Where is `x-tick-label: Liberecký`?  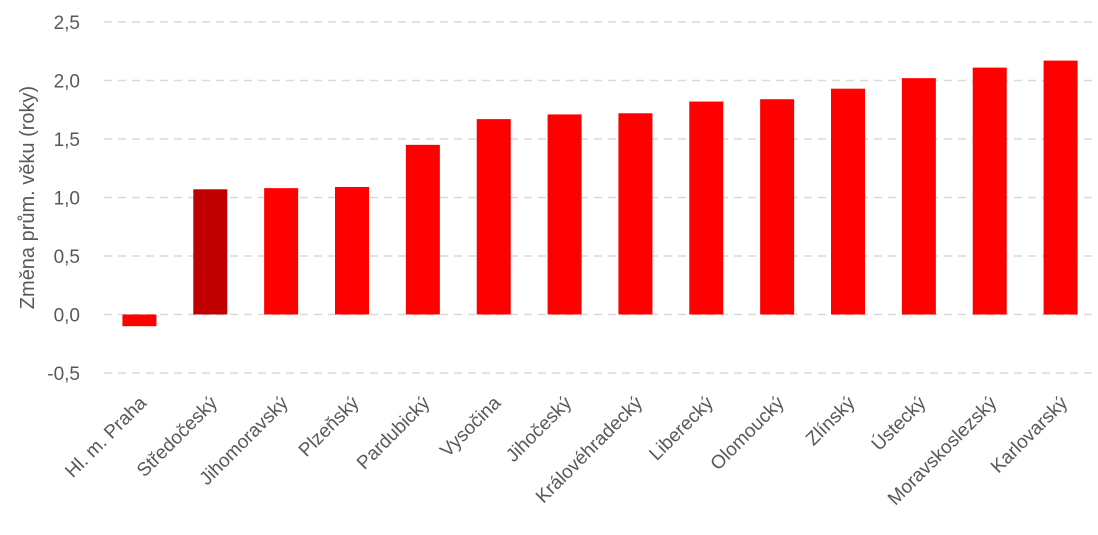
x-tick-label: Liberecký is located at coordinates (681, 428).